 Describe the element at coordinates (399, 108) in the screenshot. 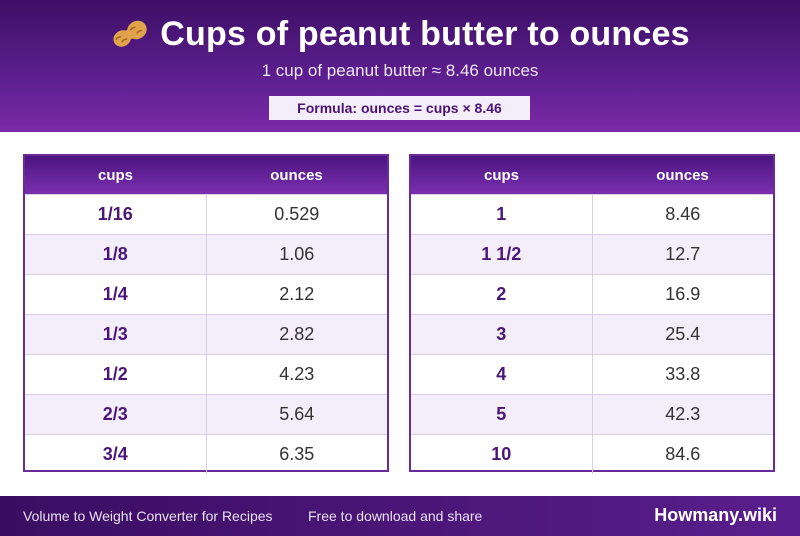

I see `formula-badge: Formula: ounces = cups × 8.46` at that location.